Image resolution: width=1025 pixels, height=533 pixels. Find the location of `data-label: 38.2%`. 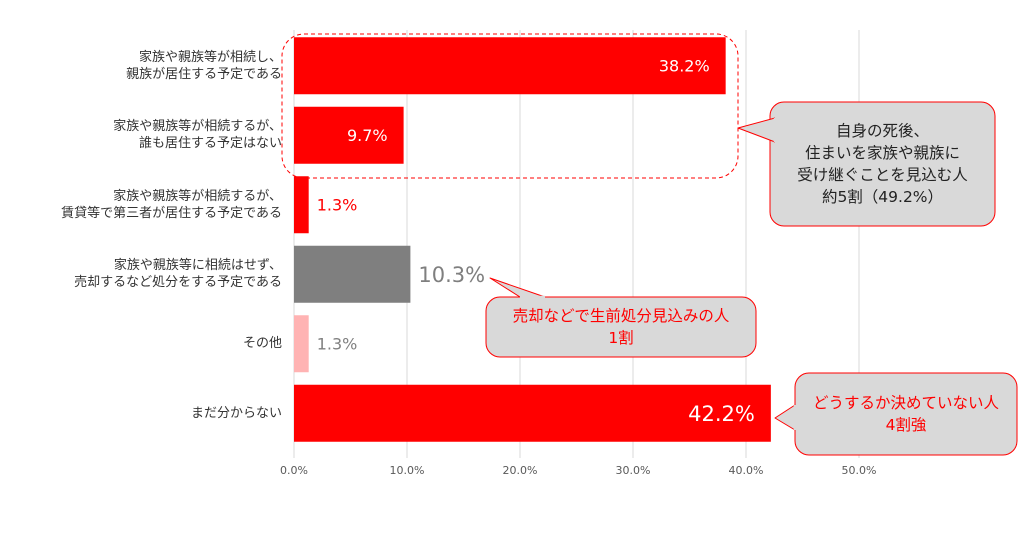

data-label: 38.2% is located at coordinates (684, 66).